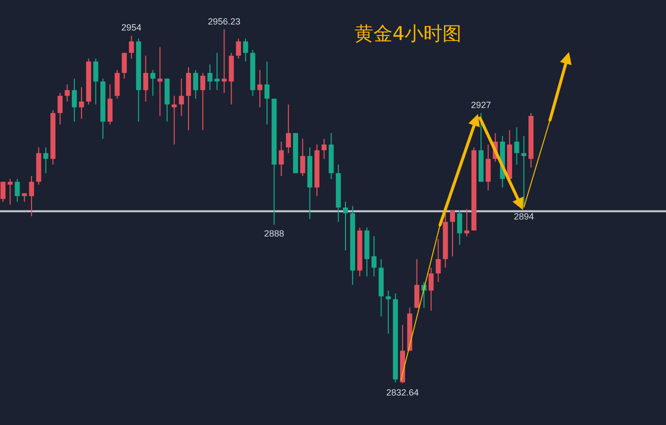 This screenshot has height=425, width=666. I want to click on annotation: 2832.64, so click(402, 392).